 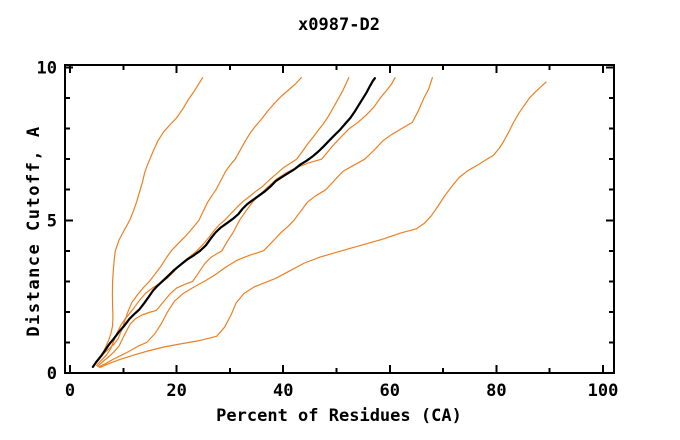 What do you see at coordinates (34, 230) in the screenshot?
I see `y-axis-label: Distance Cutoff, A` at bounding box center [34, 230].